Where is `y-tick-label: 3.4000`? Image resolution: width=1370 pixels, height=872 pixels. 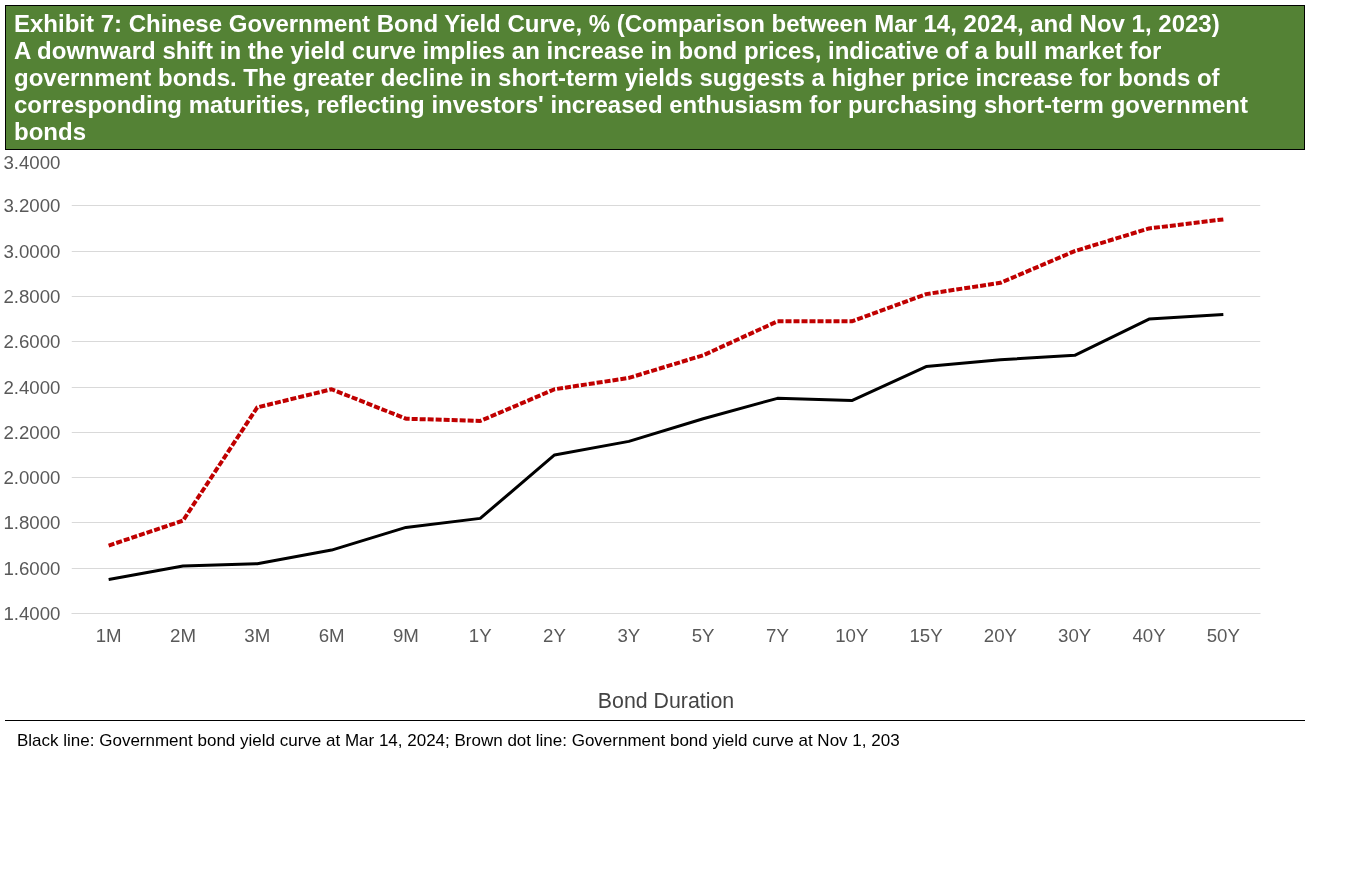
y-tick-label: 3.4000 is located at coordinates (32, 162).